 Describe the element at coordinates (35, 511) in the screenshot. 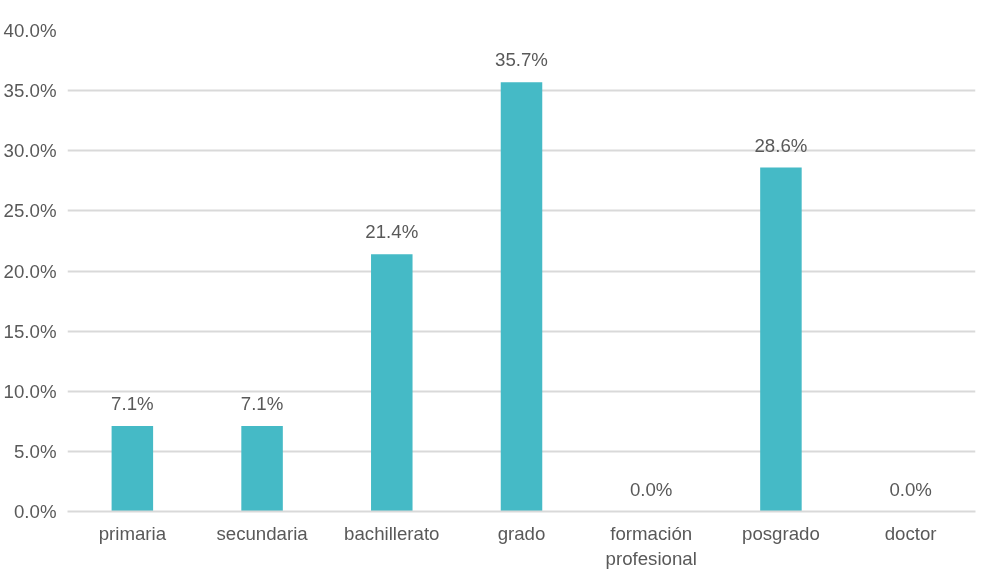

I see `y-tick-label: 0.0%` at that location.